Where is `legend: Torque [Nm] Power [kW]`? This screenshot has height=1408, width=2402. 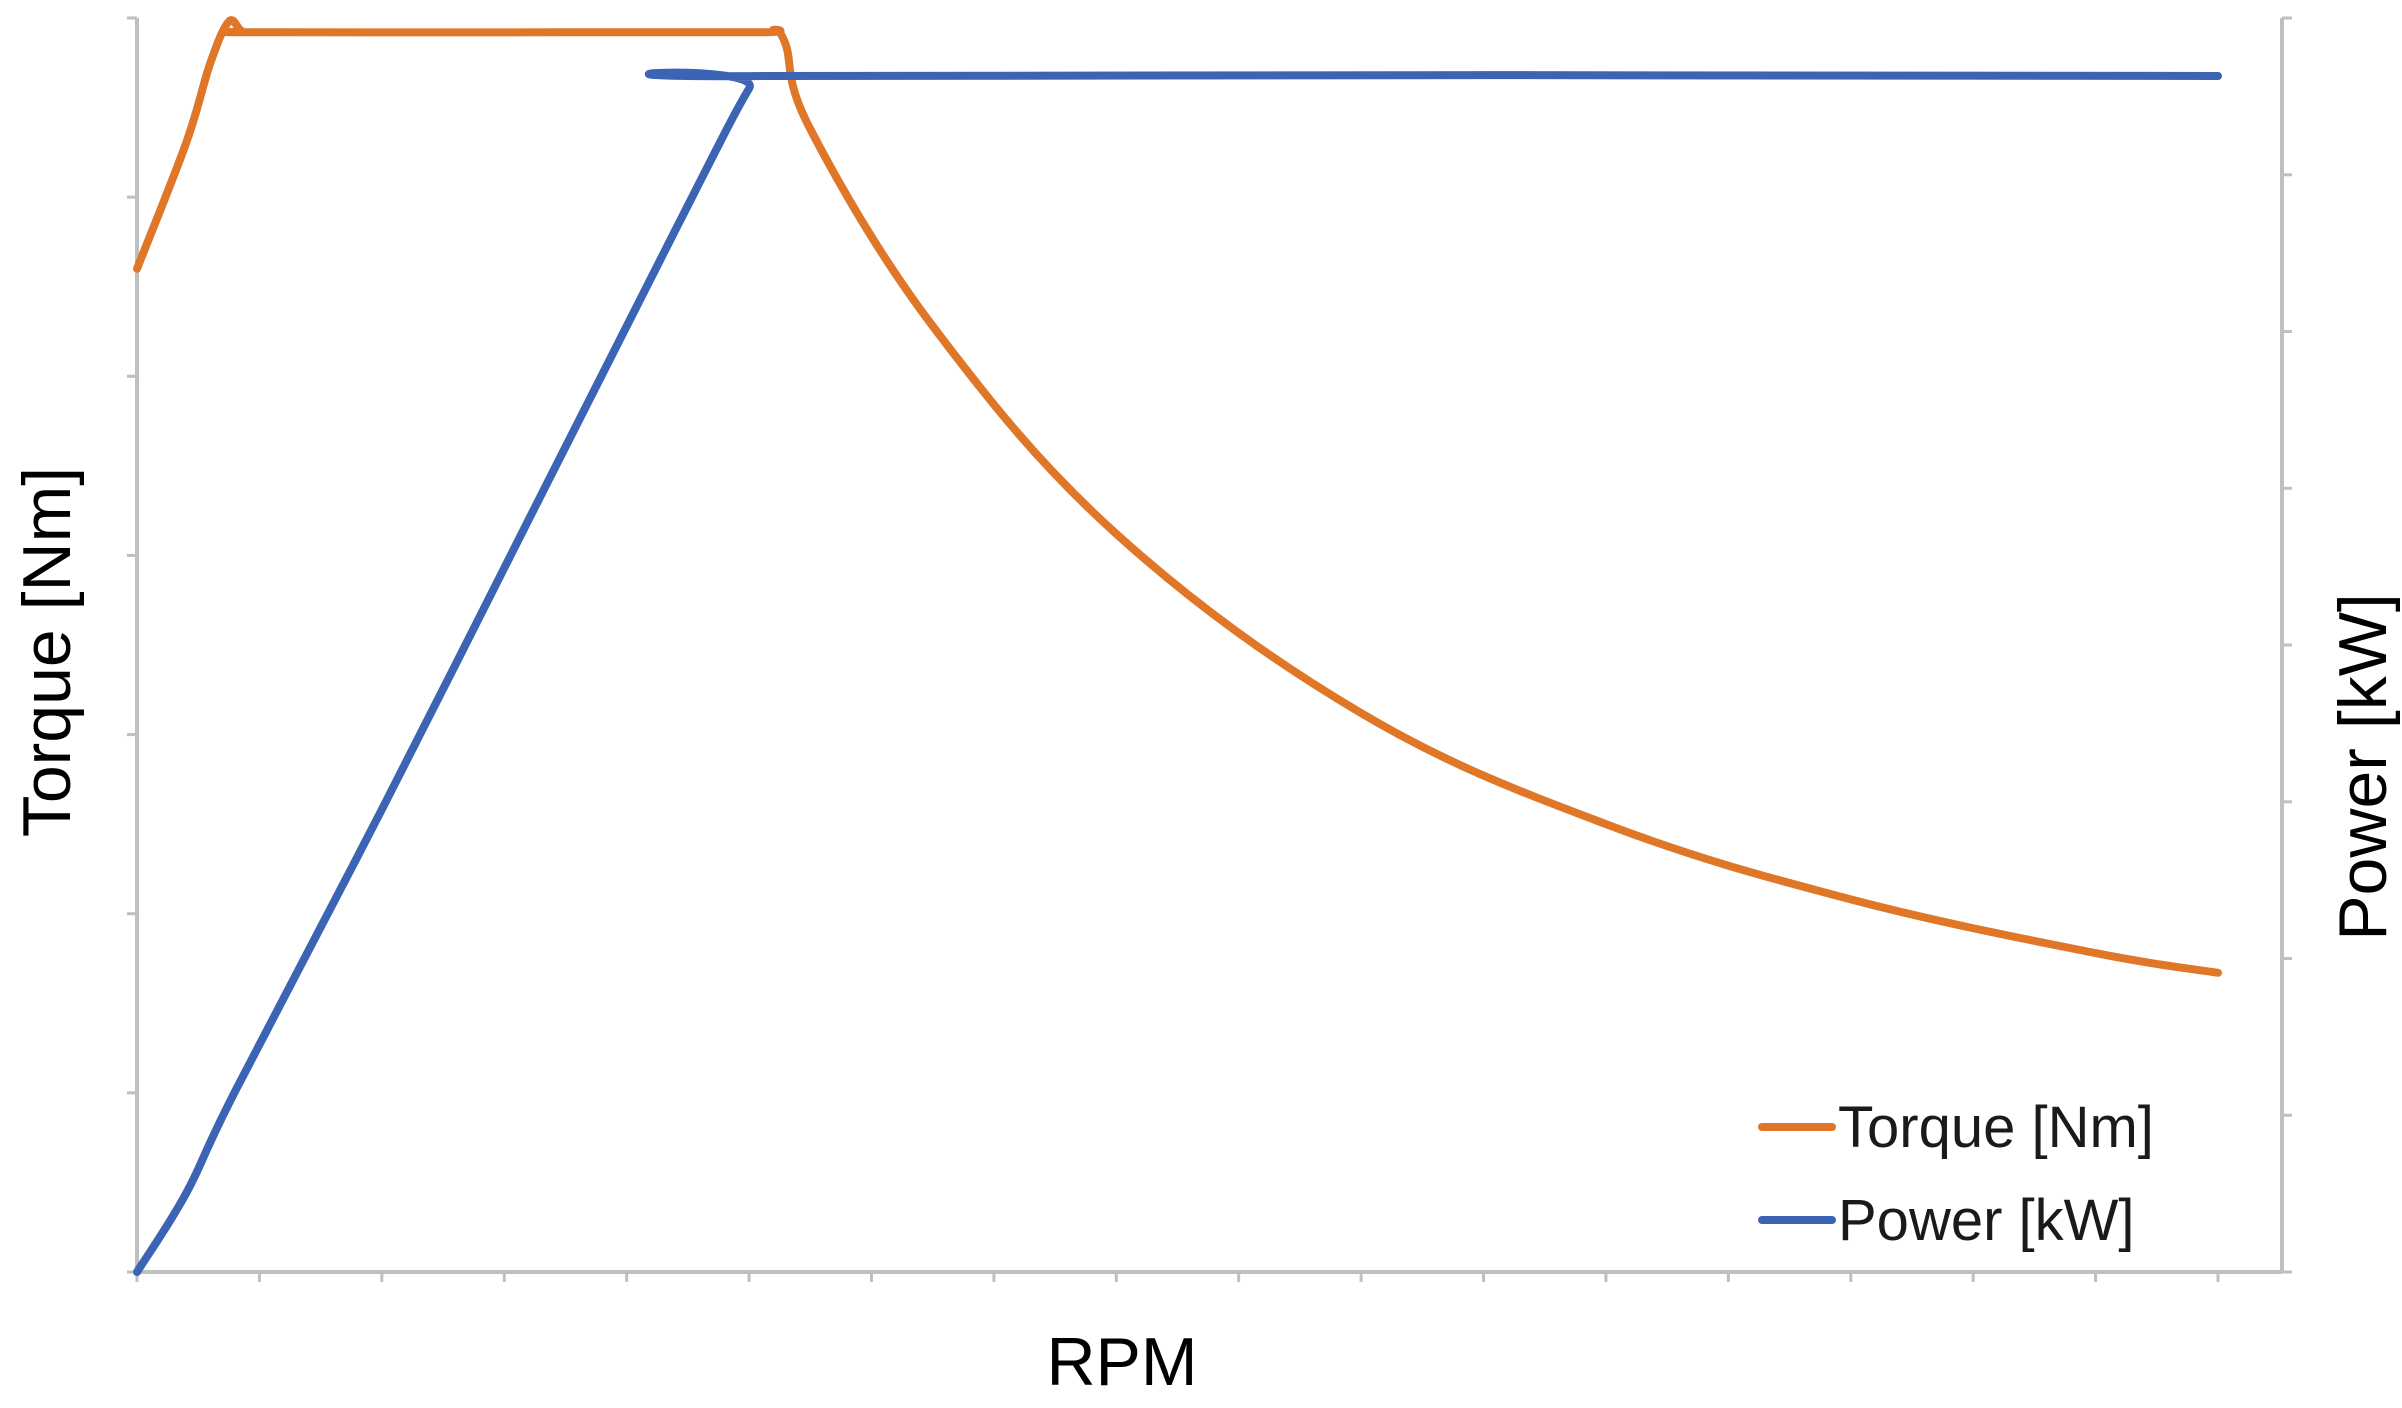 legend: Torque [Nm] Power [kW] is located at coordinates (1956, 1174).